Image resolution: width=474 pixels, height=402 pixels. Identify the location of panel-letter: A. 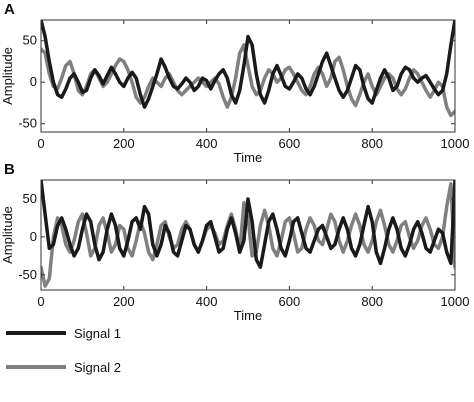
(9, 9).